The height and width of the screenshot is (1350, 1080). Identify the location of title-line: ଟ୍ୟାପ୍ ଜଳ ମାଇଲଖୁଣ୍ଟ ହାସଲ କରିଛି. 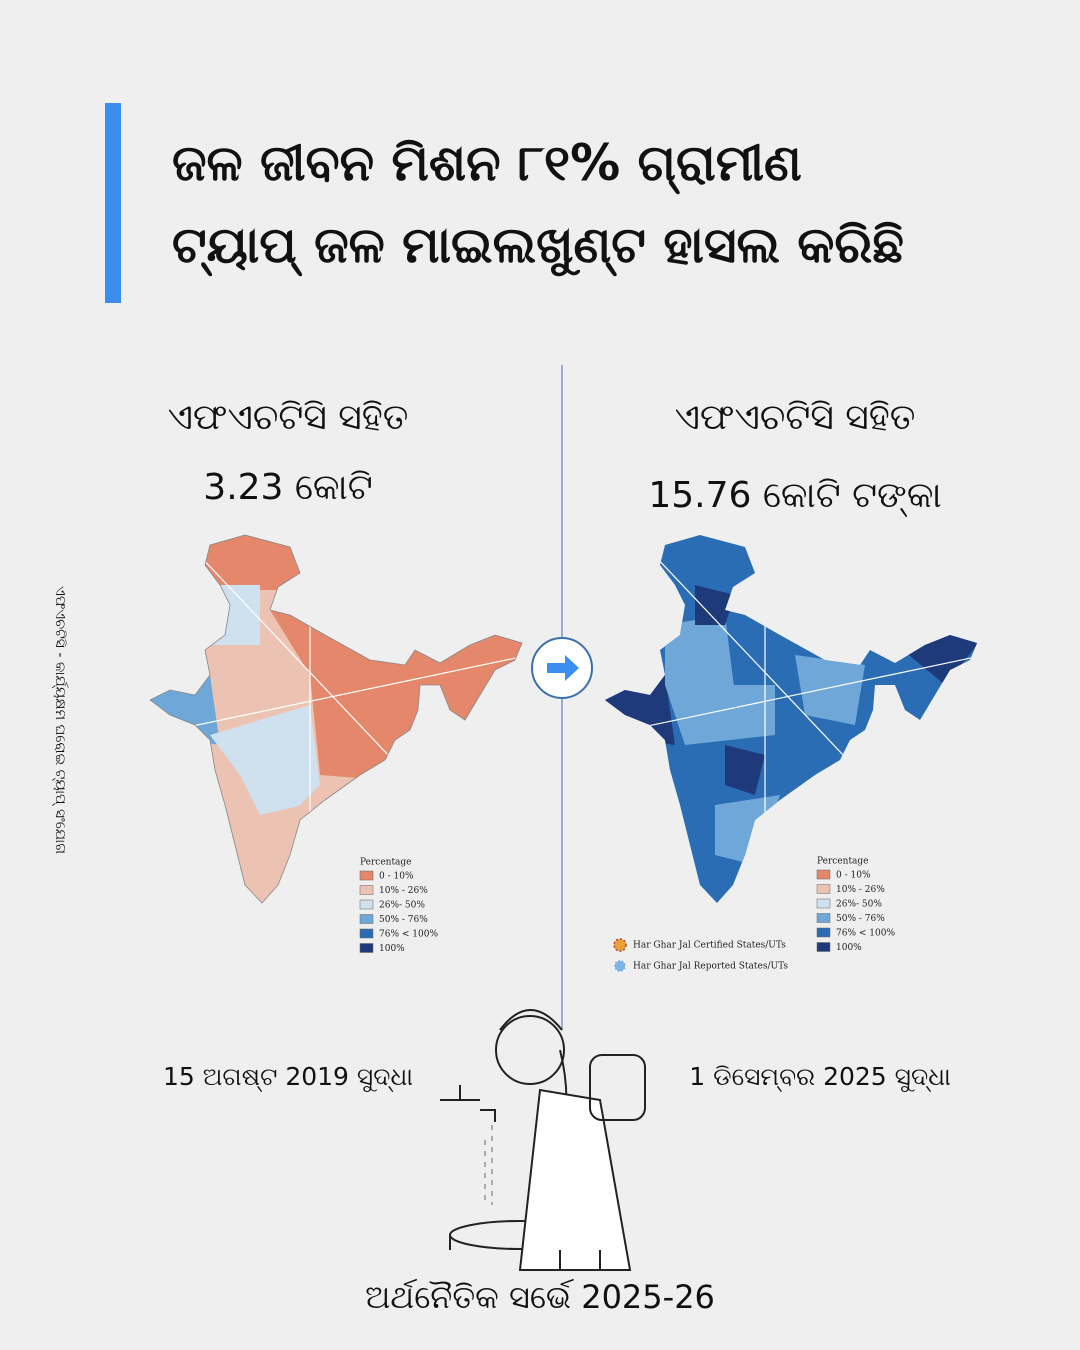
(538, 245).